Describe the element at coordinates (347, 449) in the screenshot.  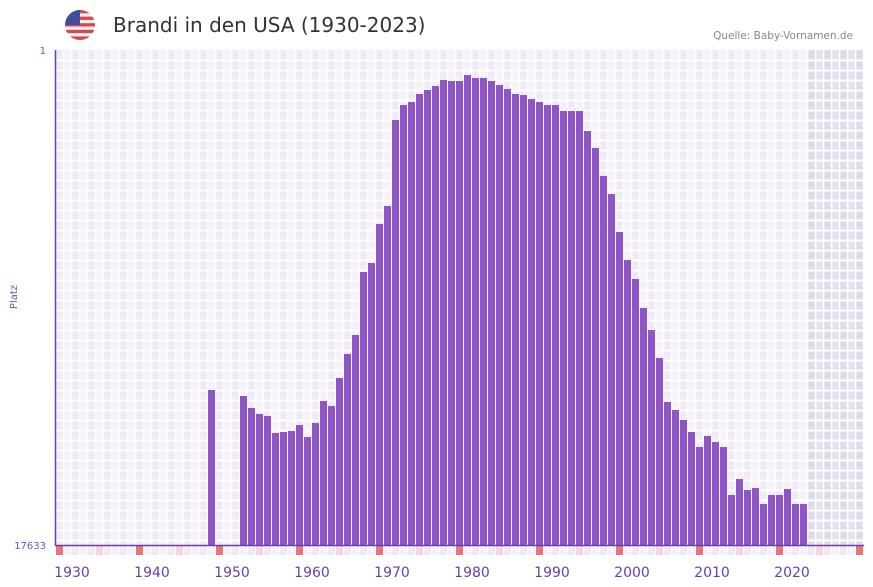
I see `bar-1964` at that location.